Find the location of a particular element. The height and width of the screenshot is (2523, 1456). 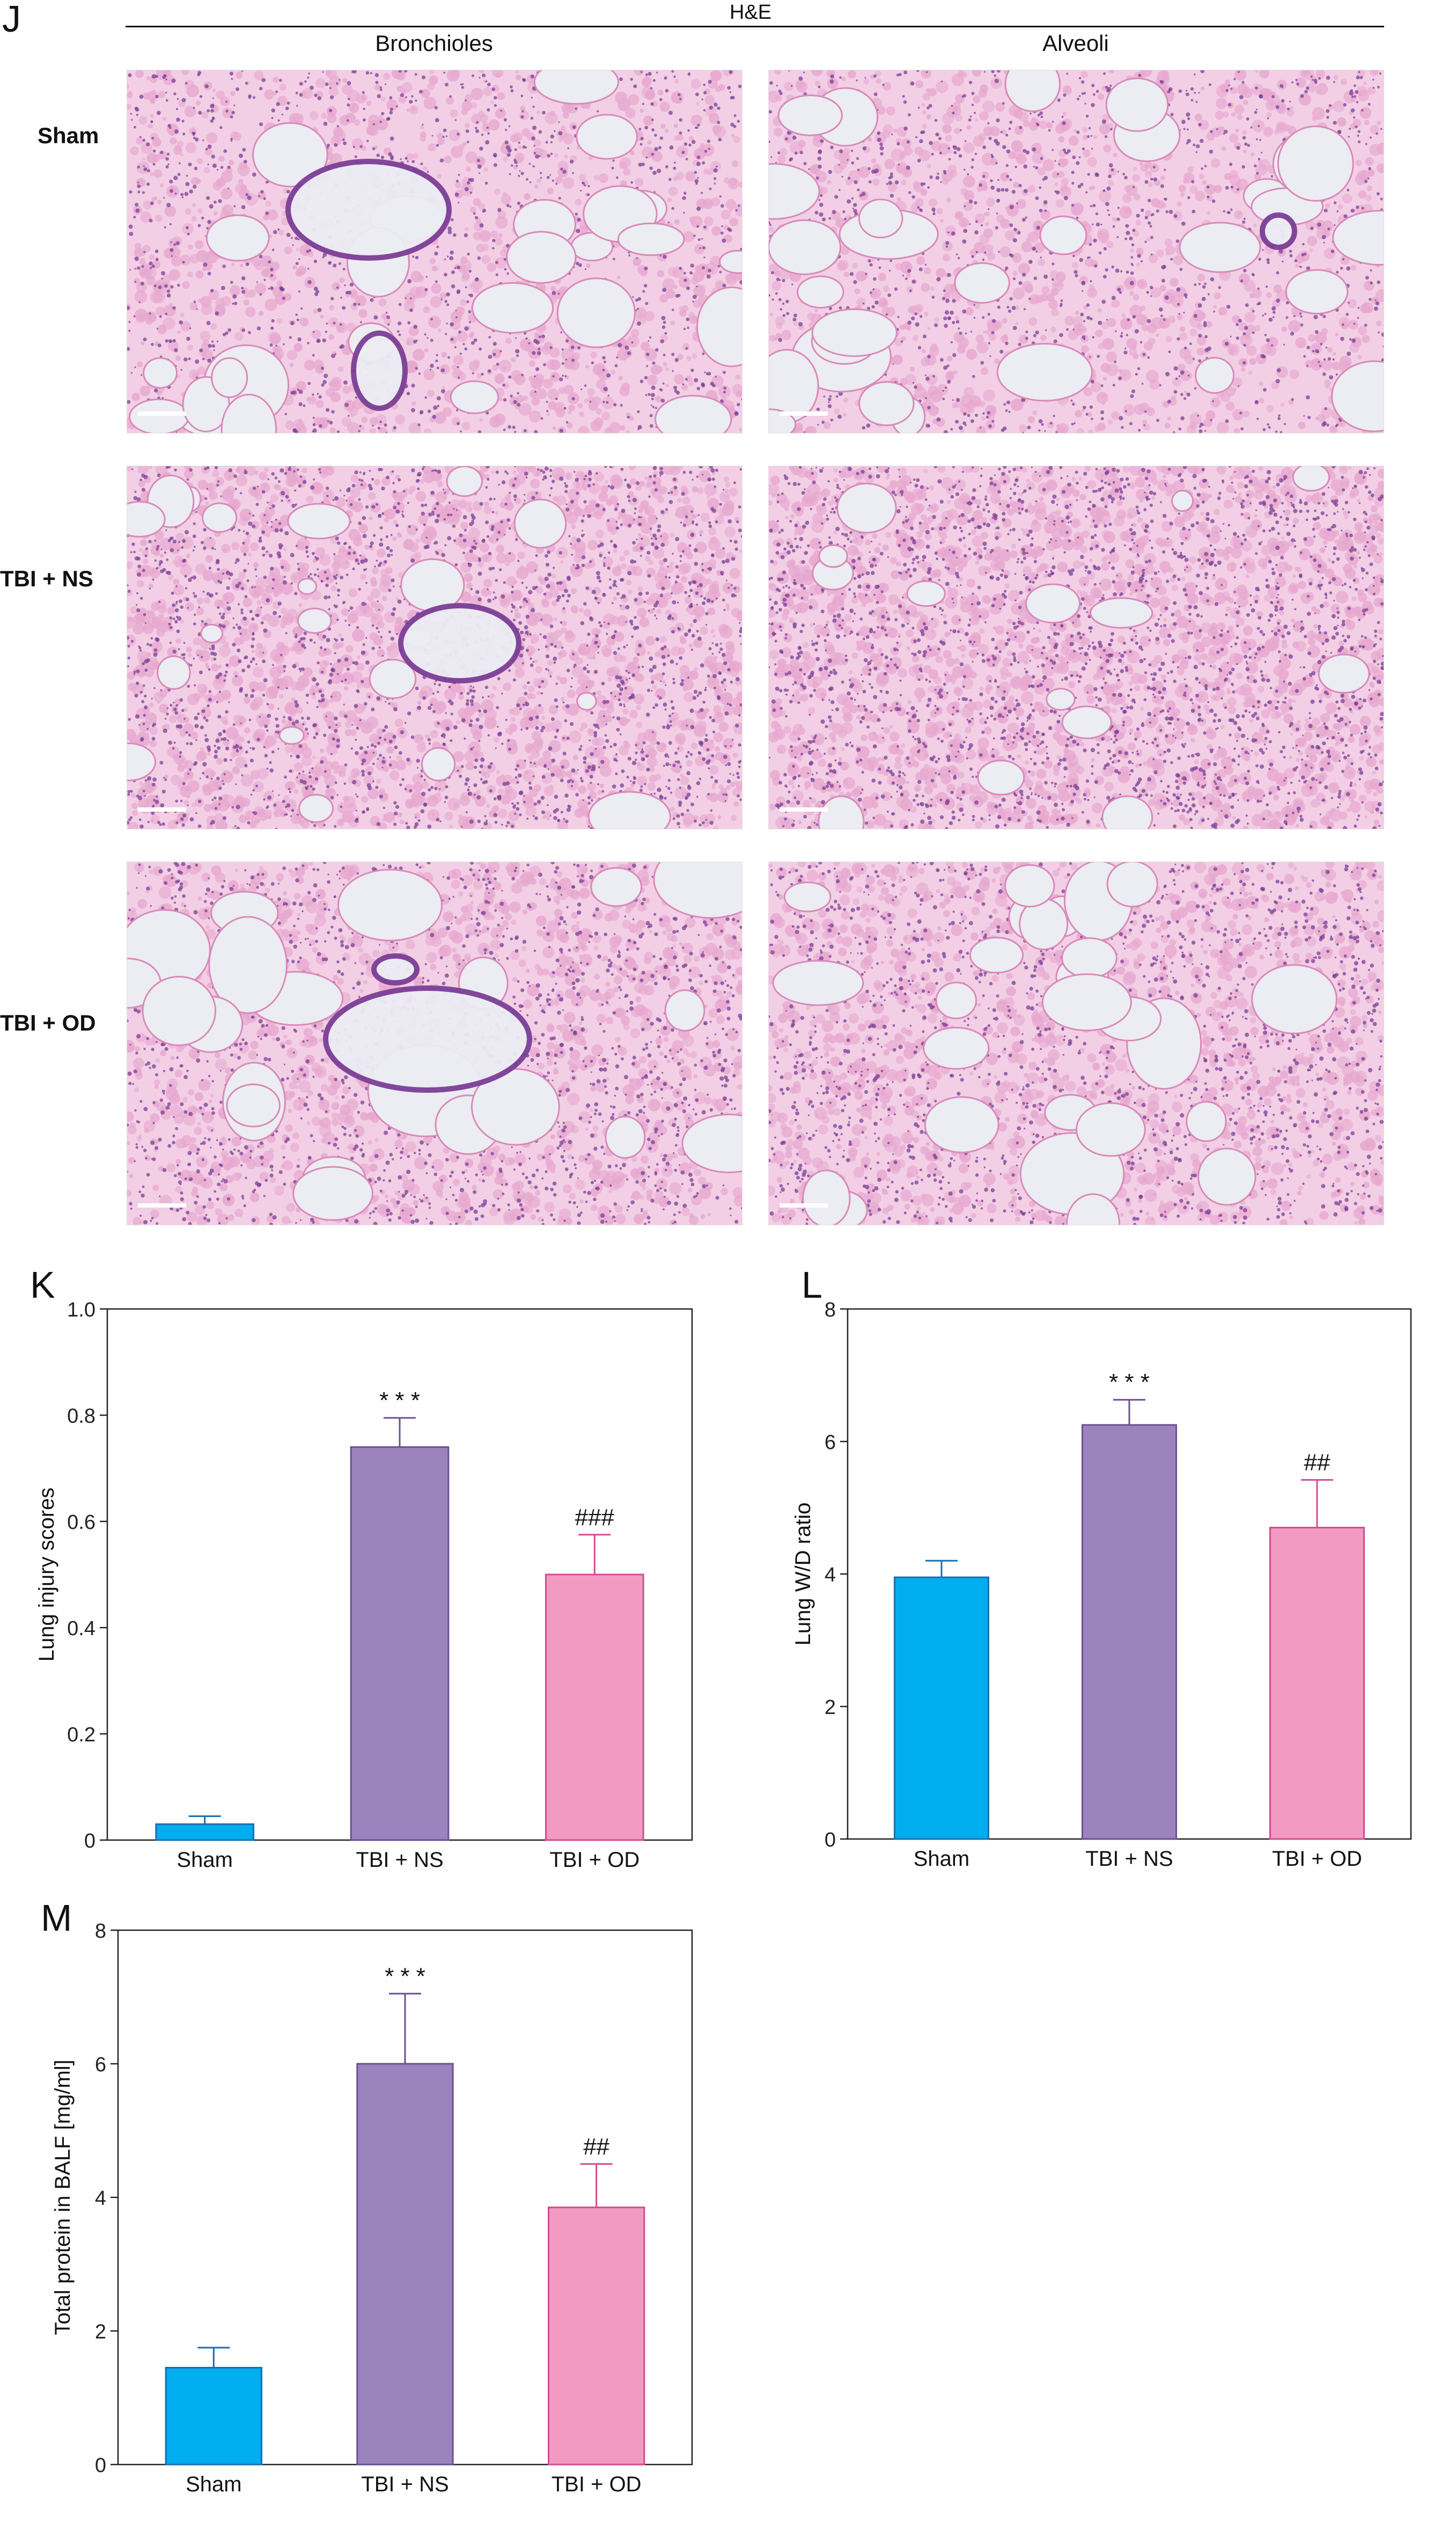

row-label-tbi-ns: TBI + NS is located at coordinates (46, 579).